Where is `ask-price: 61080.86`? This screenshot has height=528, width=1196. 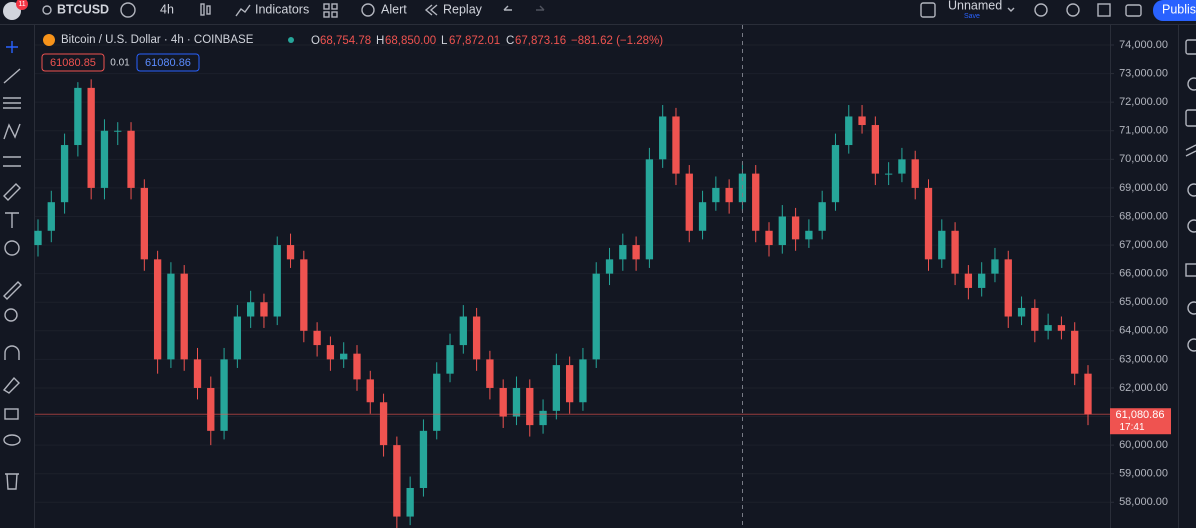
ask-price: 61080.86 is located at coordinates (168, 63).